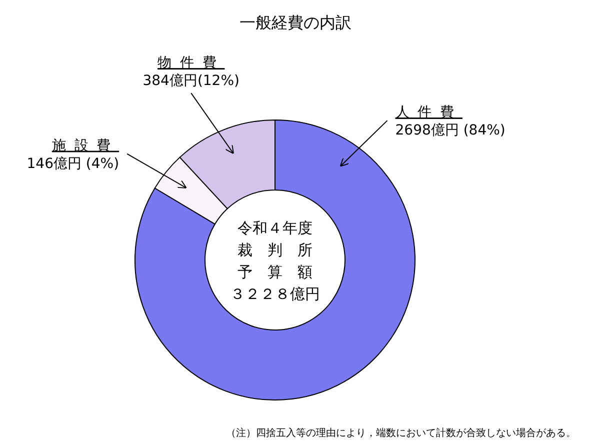  Describe the element at coordinates (275, 228) in the screenshot. I see `text: 令和４年度` at that location.